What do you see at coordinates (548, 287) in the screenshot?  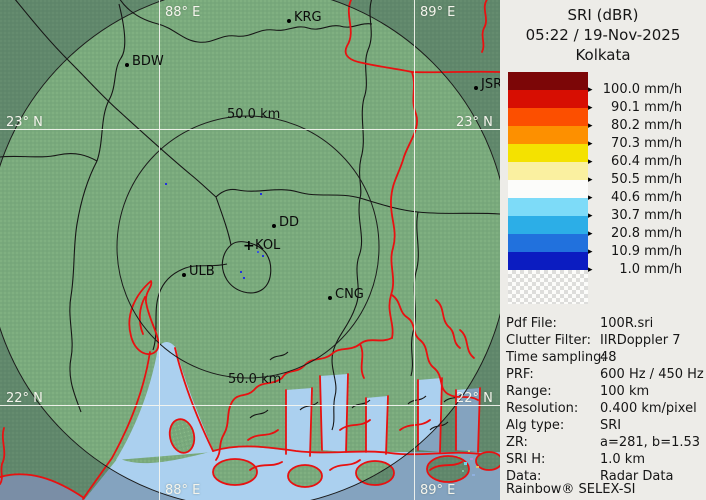 I see `no-data-checker-swatch` at bounding box center [548, 287].